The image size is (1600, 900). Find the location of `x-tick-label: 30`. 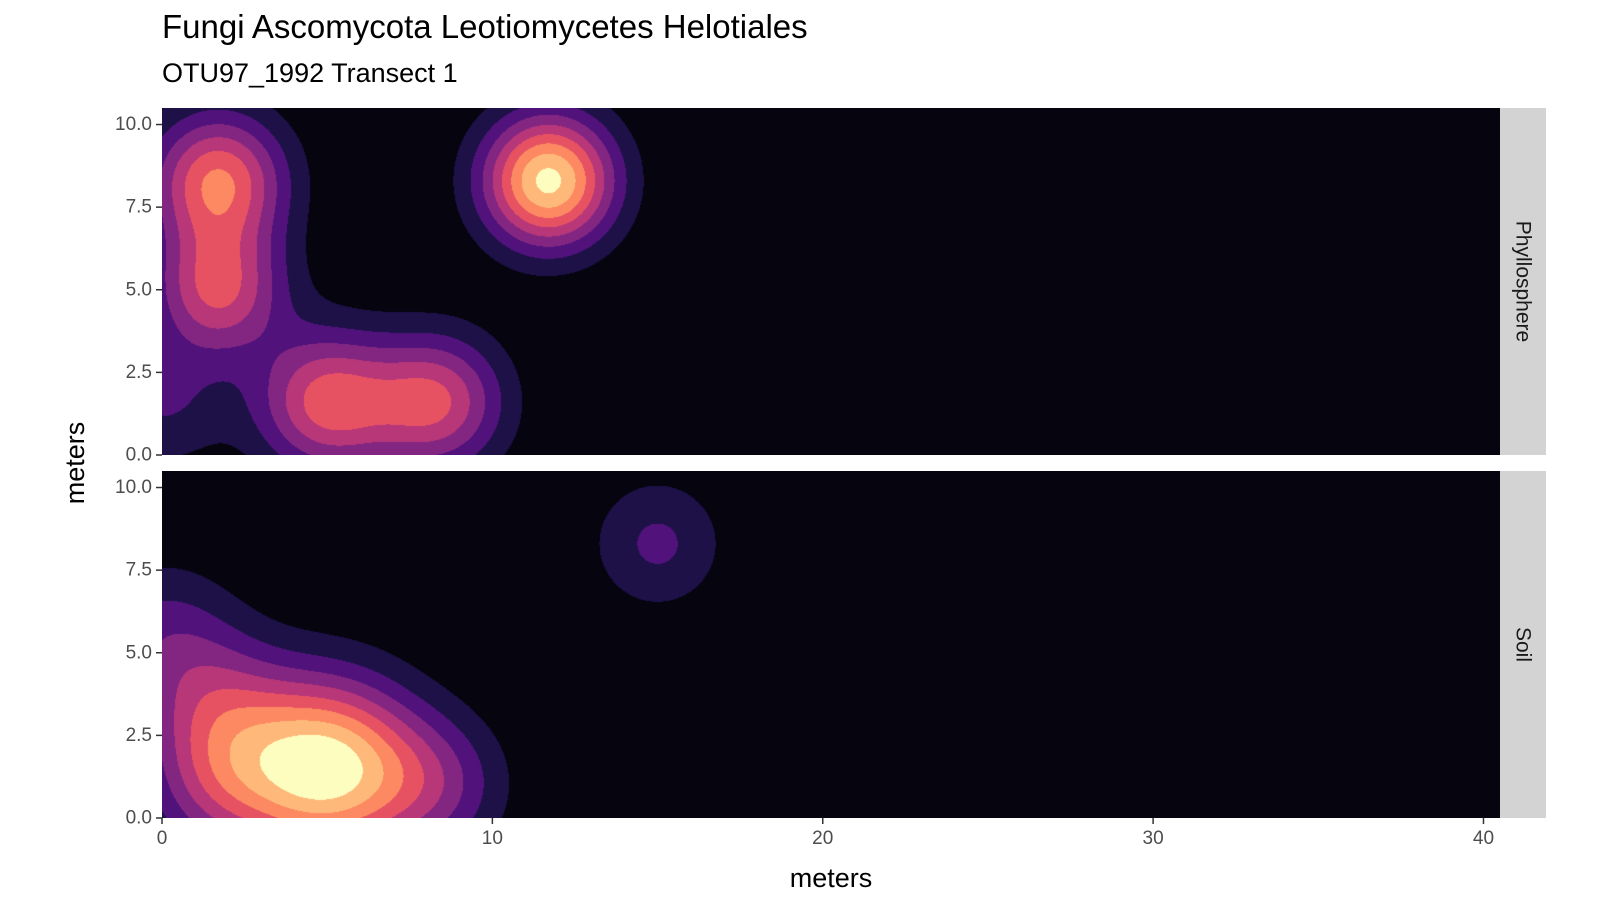

x-tick-label: 30 is located at coordinates (1153, 838).